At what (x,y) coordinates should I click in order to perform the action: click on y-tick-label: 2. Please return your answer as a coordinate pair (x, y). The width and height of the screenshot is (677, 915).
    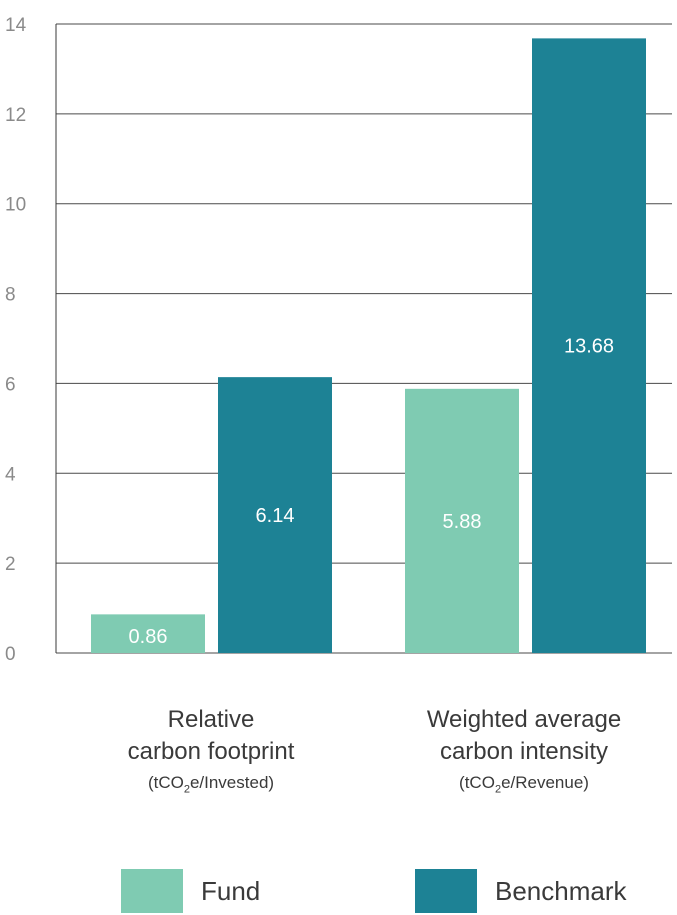
    Looking at the image, I should click on (10, 564).